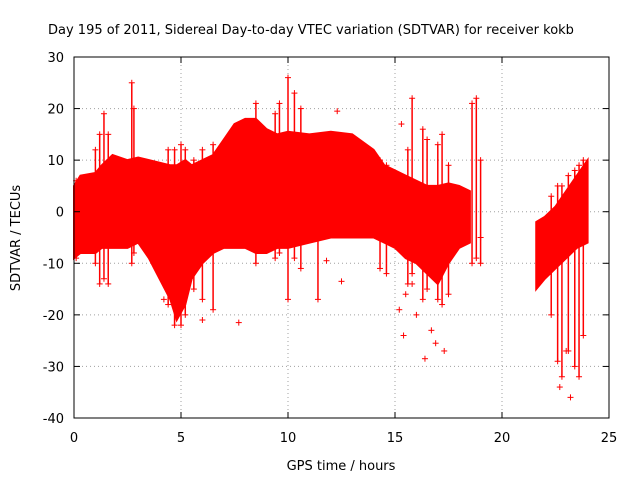 This screenshot has width=640, height=480. I want to click on y-tick-label: 0, so click(60, 213).